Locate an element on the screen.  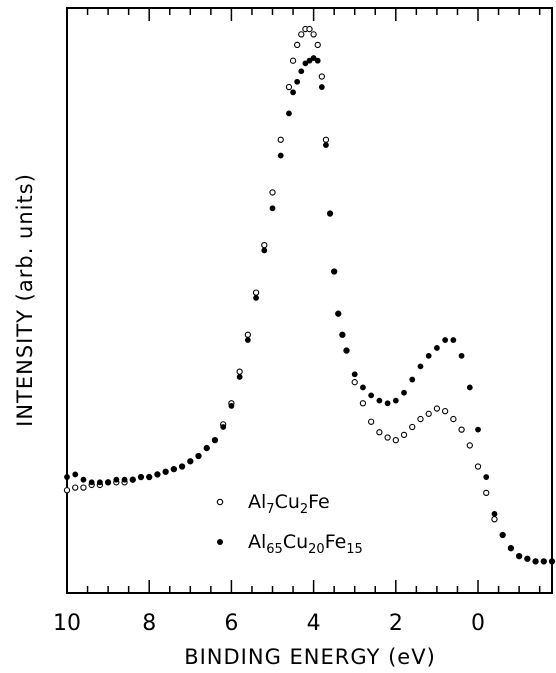
legend-label-1: Al65​Cu20​Fe15​ is located at coordinates (305, 544).